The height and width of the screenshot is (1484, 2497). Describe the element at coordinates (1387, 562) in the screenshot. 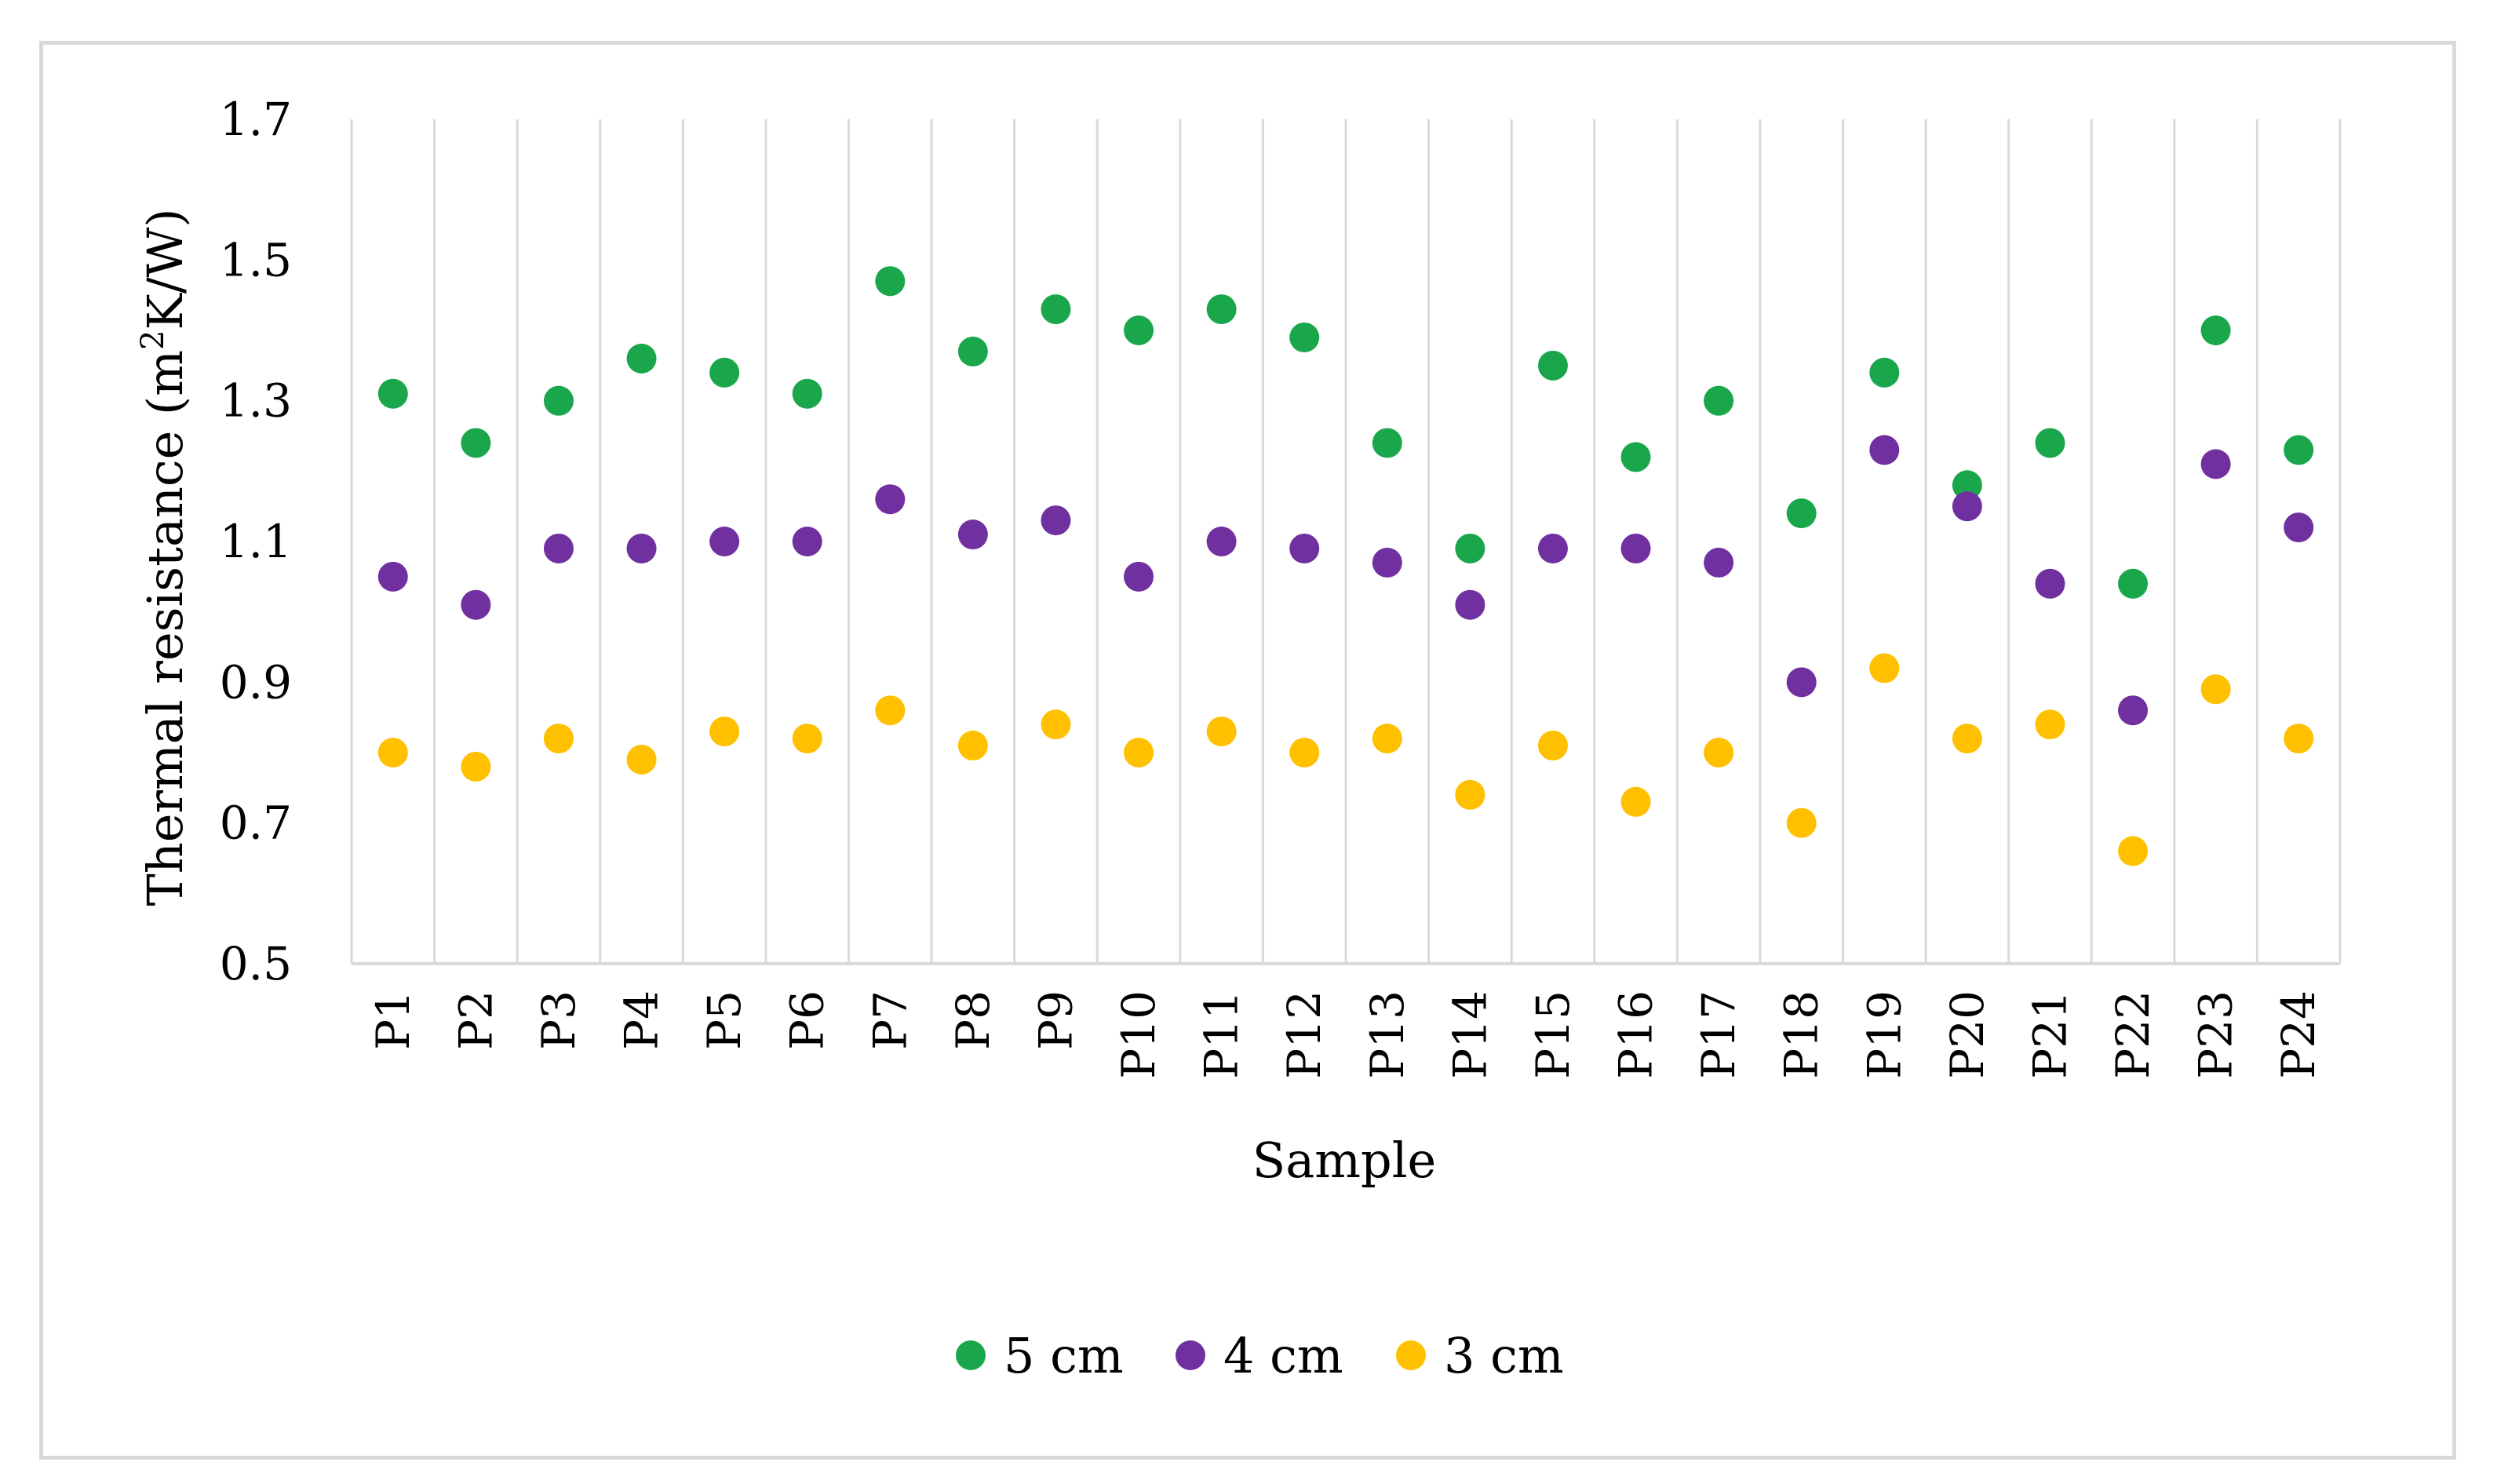

I see `point-4-cm-p13` at that location.